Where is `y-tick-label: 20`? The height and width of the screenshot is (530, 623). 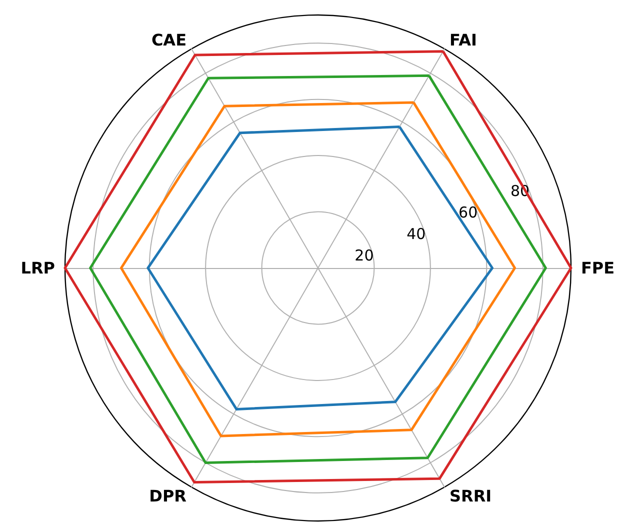
y-tick-label: 20 is located at coordinates (364, 255).